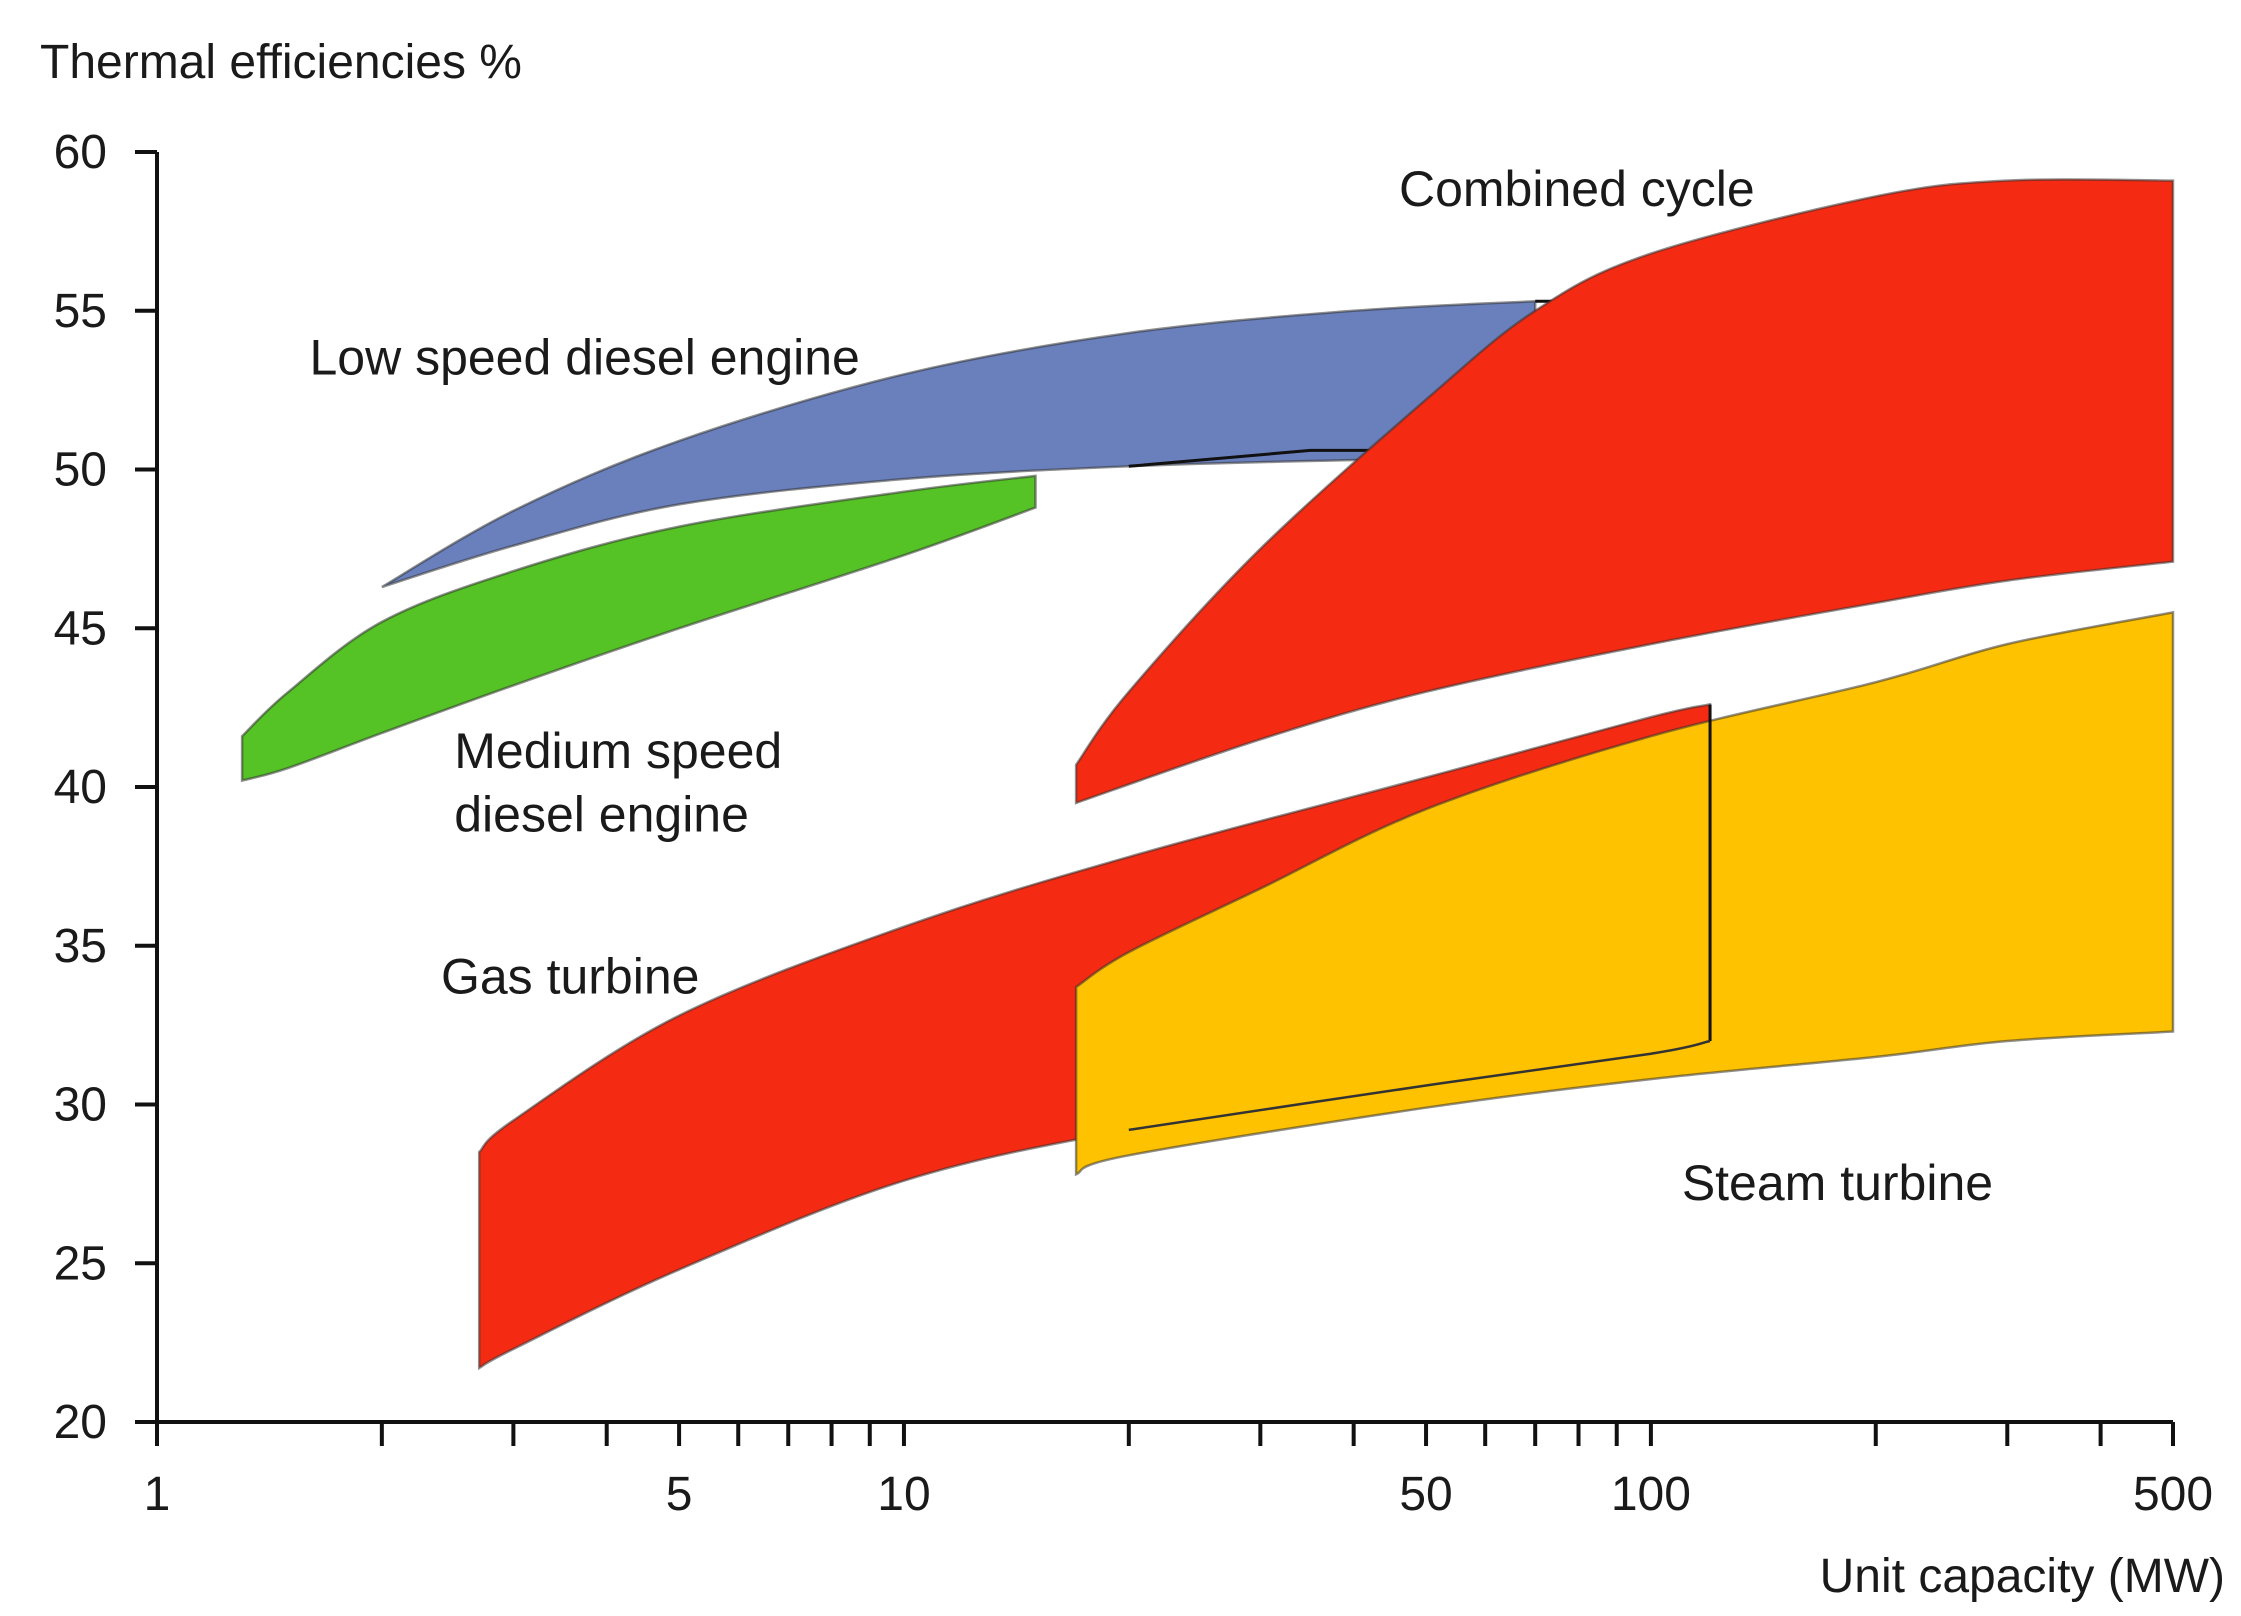 Image resolution: width=2241 pixels, height=1616 pixels. I want to click on y-tick-label: 55, so click(80, 311).